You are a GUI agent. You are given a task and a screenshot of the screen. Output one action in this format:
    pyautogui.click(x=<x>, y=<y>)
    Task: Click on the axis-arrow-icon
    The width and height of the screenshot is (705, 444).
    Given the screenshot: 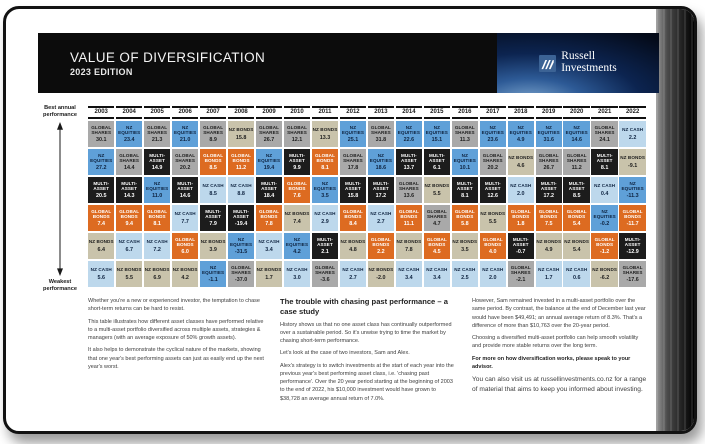 What is the action you would take?
    pyautogui.click(x=60, y=199)
    